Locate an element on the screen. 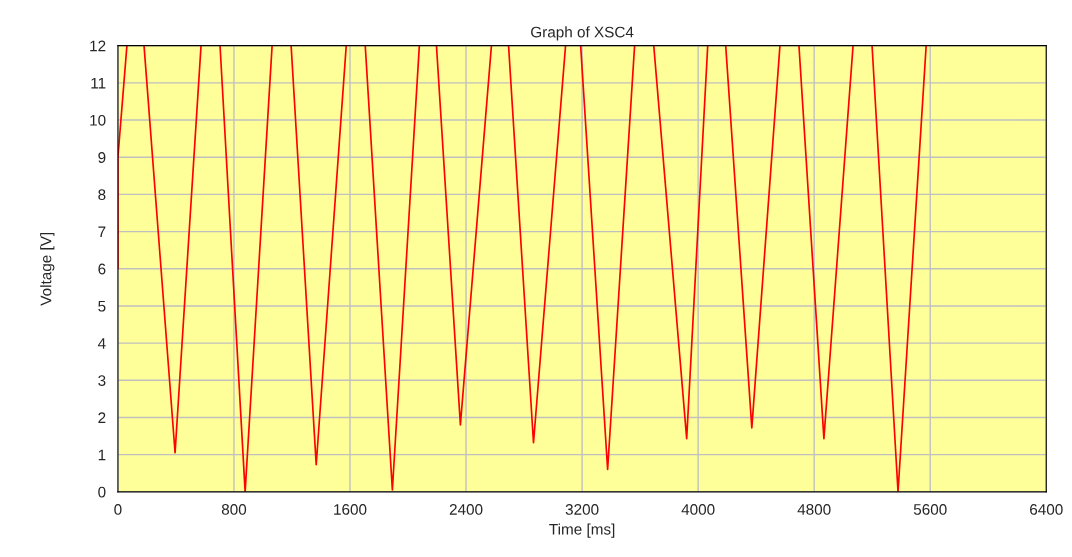 The height and width of the screenshot is (557, 1072). y-tick-label: 8 is located at coordinates (102, 195).